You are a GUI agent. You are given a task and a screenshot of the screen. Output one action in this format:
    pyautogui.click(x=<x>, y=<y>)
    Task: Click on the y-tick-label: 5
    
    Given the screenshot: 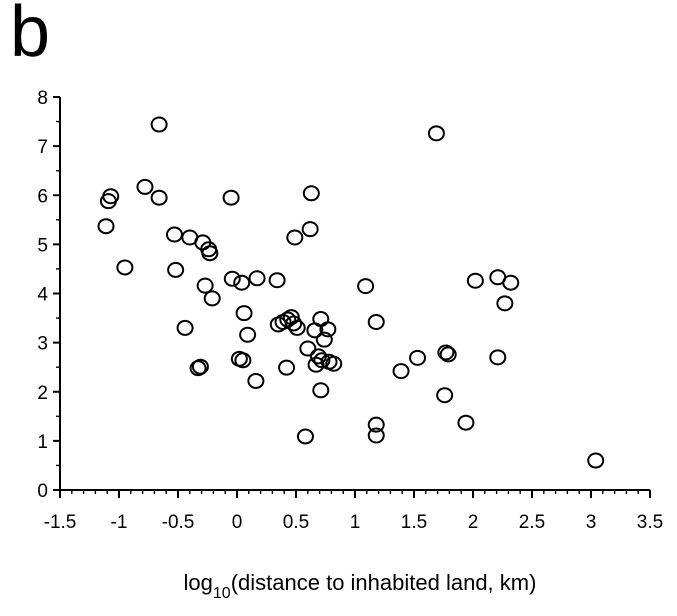 What is the action you would take?
    pyautogui.click(x=42, y=245)
    